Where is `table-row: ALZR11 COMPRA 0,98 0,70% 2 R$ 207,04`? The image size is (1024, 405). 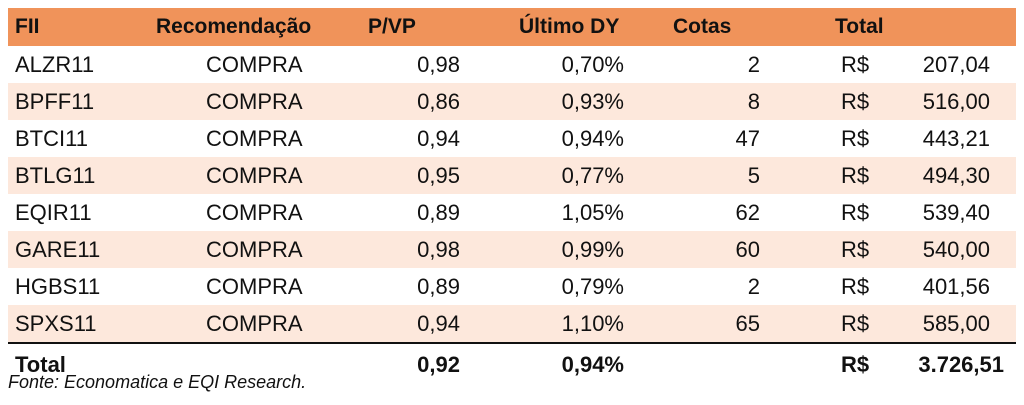
table-row: ALZR11 COMPRA 0,98 0,70% 2 R$ 207,04 is located at coordinates (512, 64).